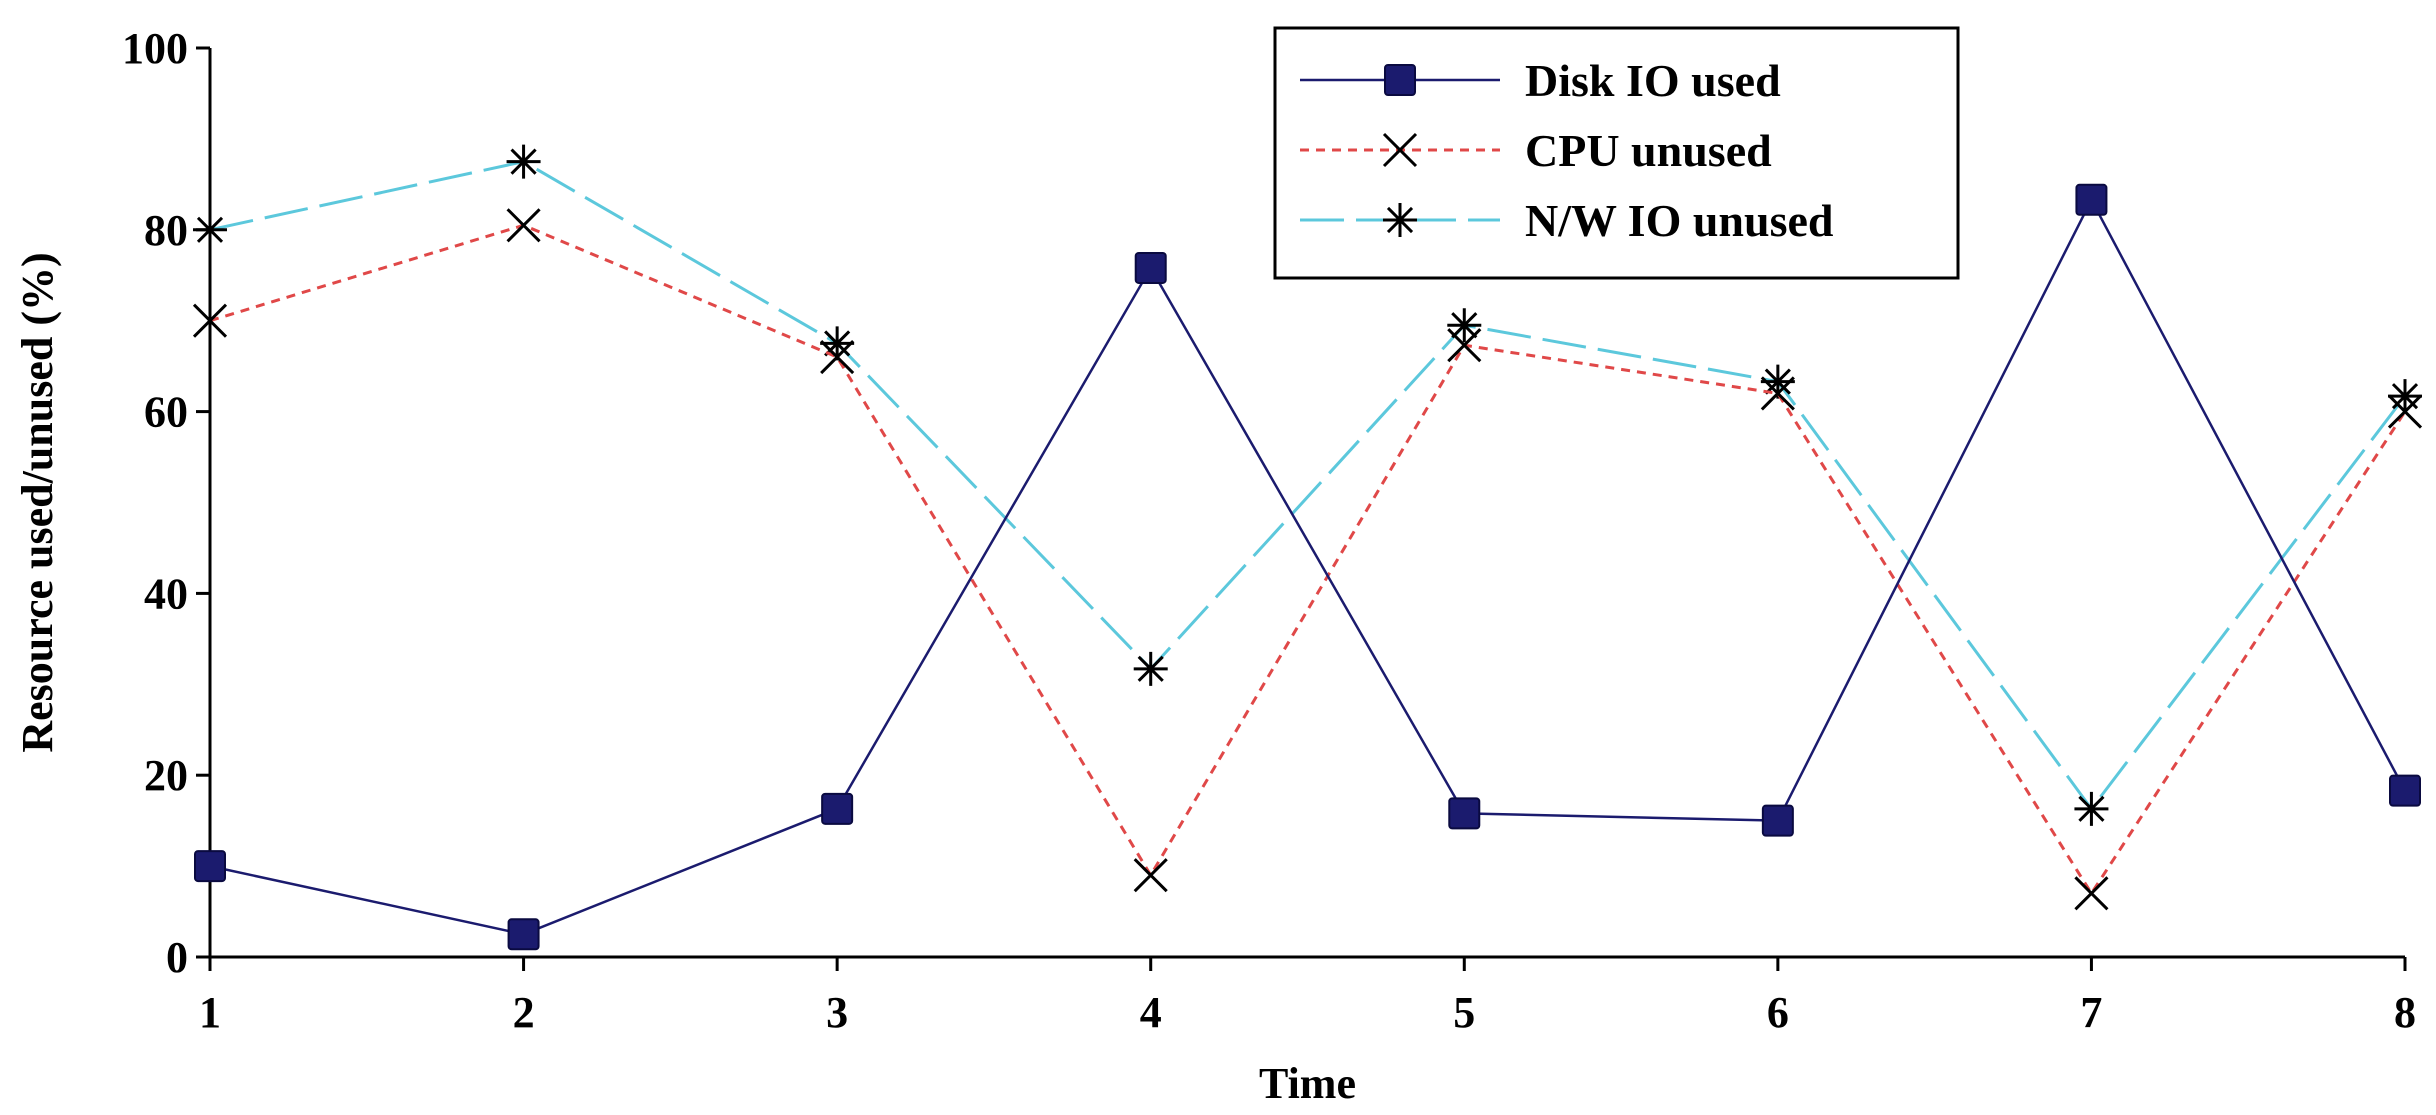 The image size is (2436, 1115). I want to click on y-axis-title: Resource used/unused (%), so click(37, 502).